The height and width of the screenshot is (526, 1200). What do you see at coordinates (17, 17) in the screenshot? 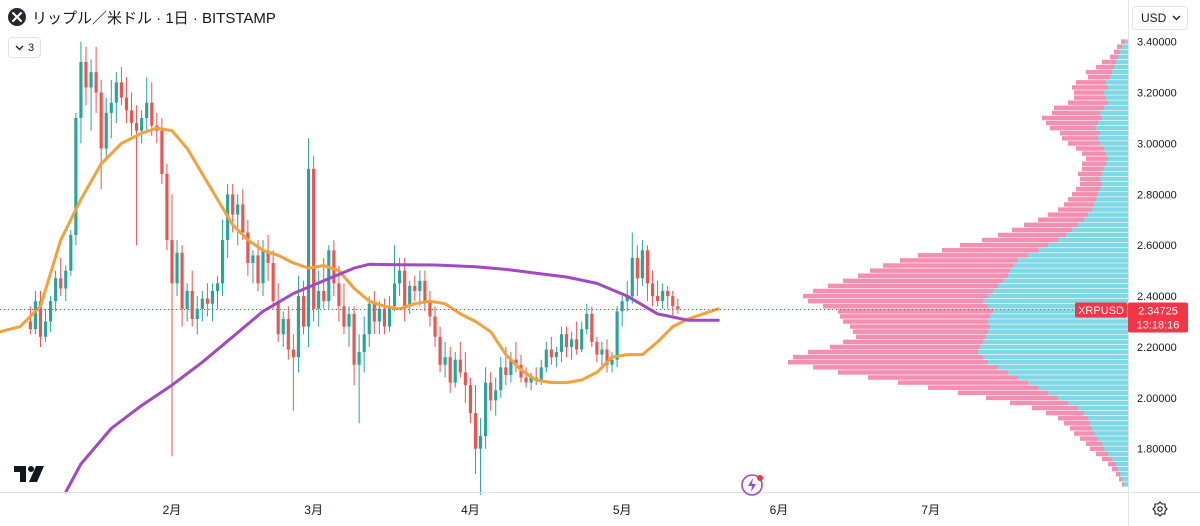
I see `ripple-logo-icon` at bounding box center [17, 17].